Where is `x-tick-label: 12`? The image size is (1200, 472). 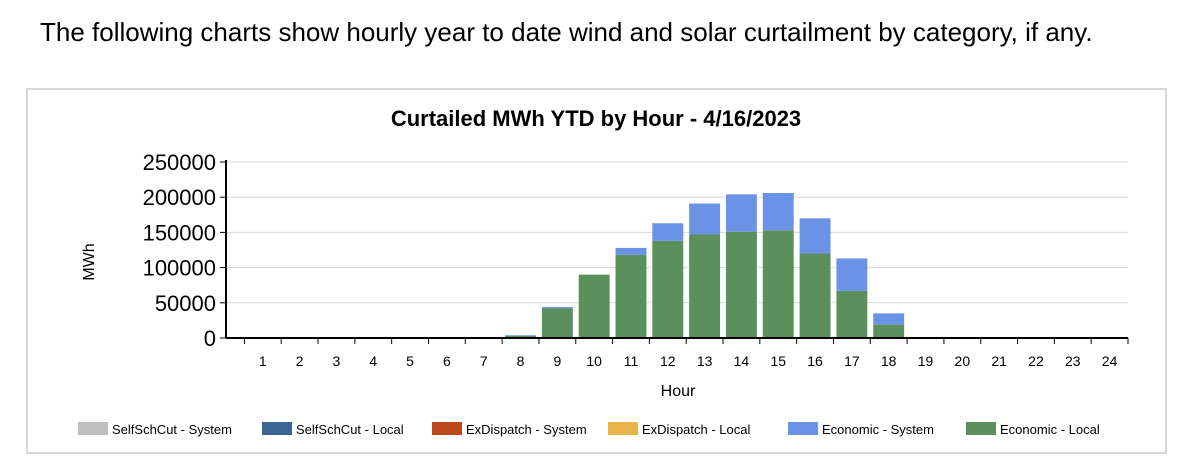 x-tick-label: 12 is located at coordinates (668, 361).